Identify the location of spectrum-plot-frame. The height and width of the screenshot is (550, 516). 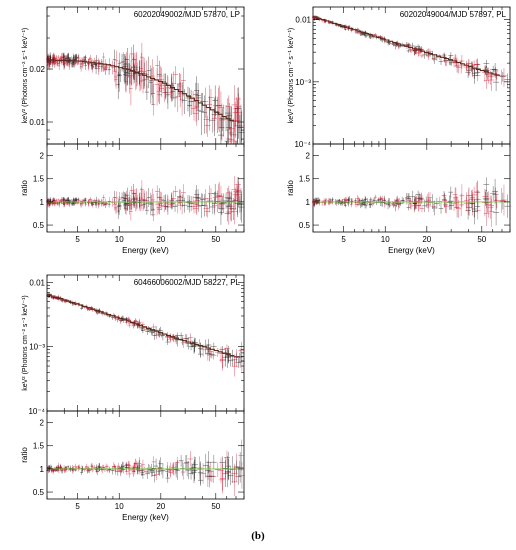
(145, 343).